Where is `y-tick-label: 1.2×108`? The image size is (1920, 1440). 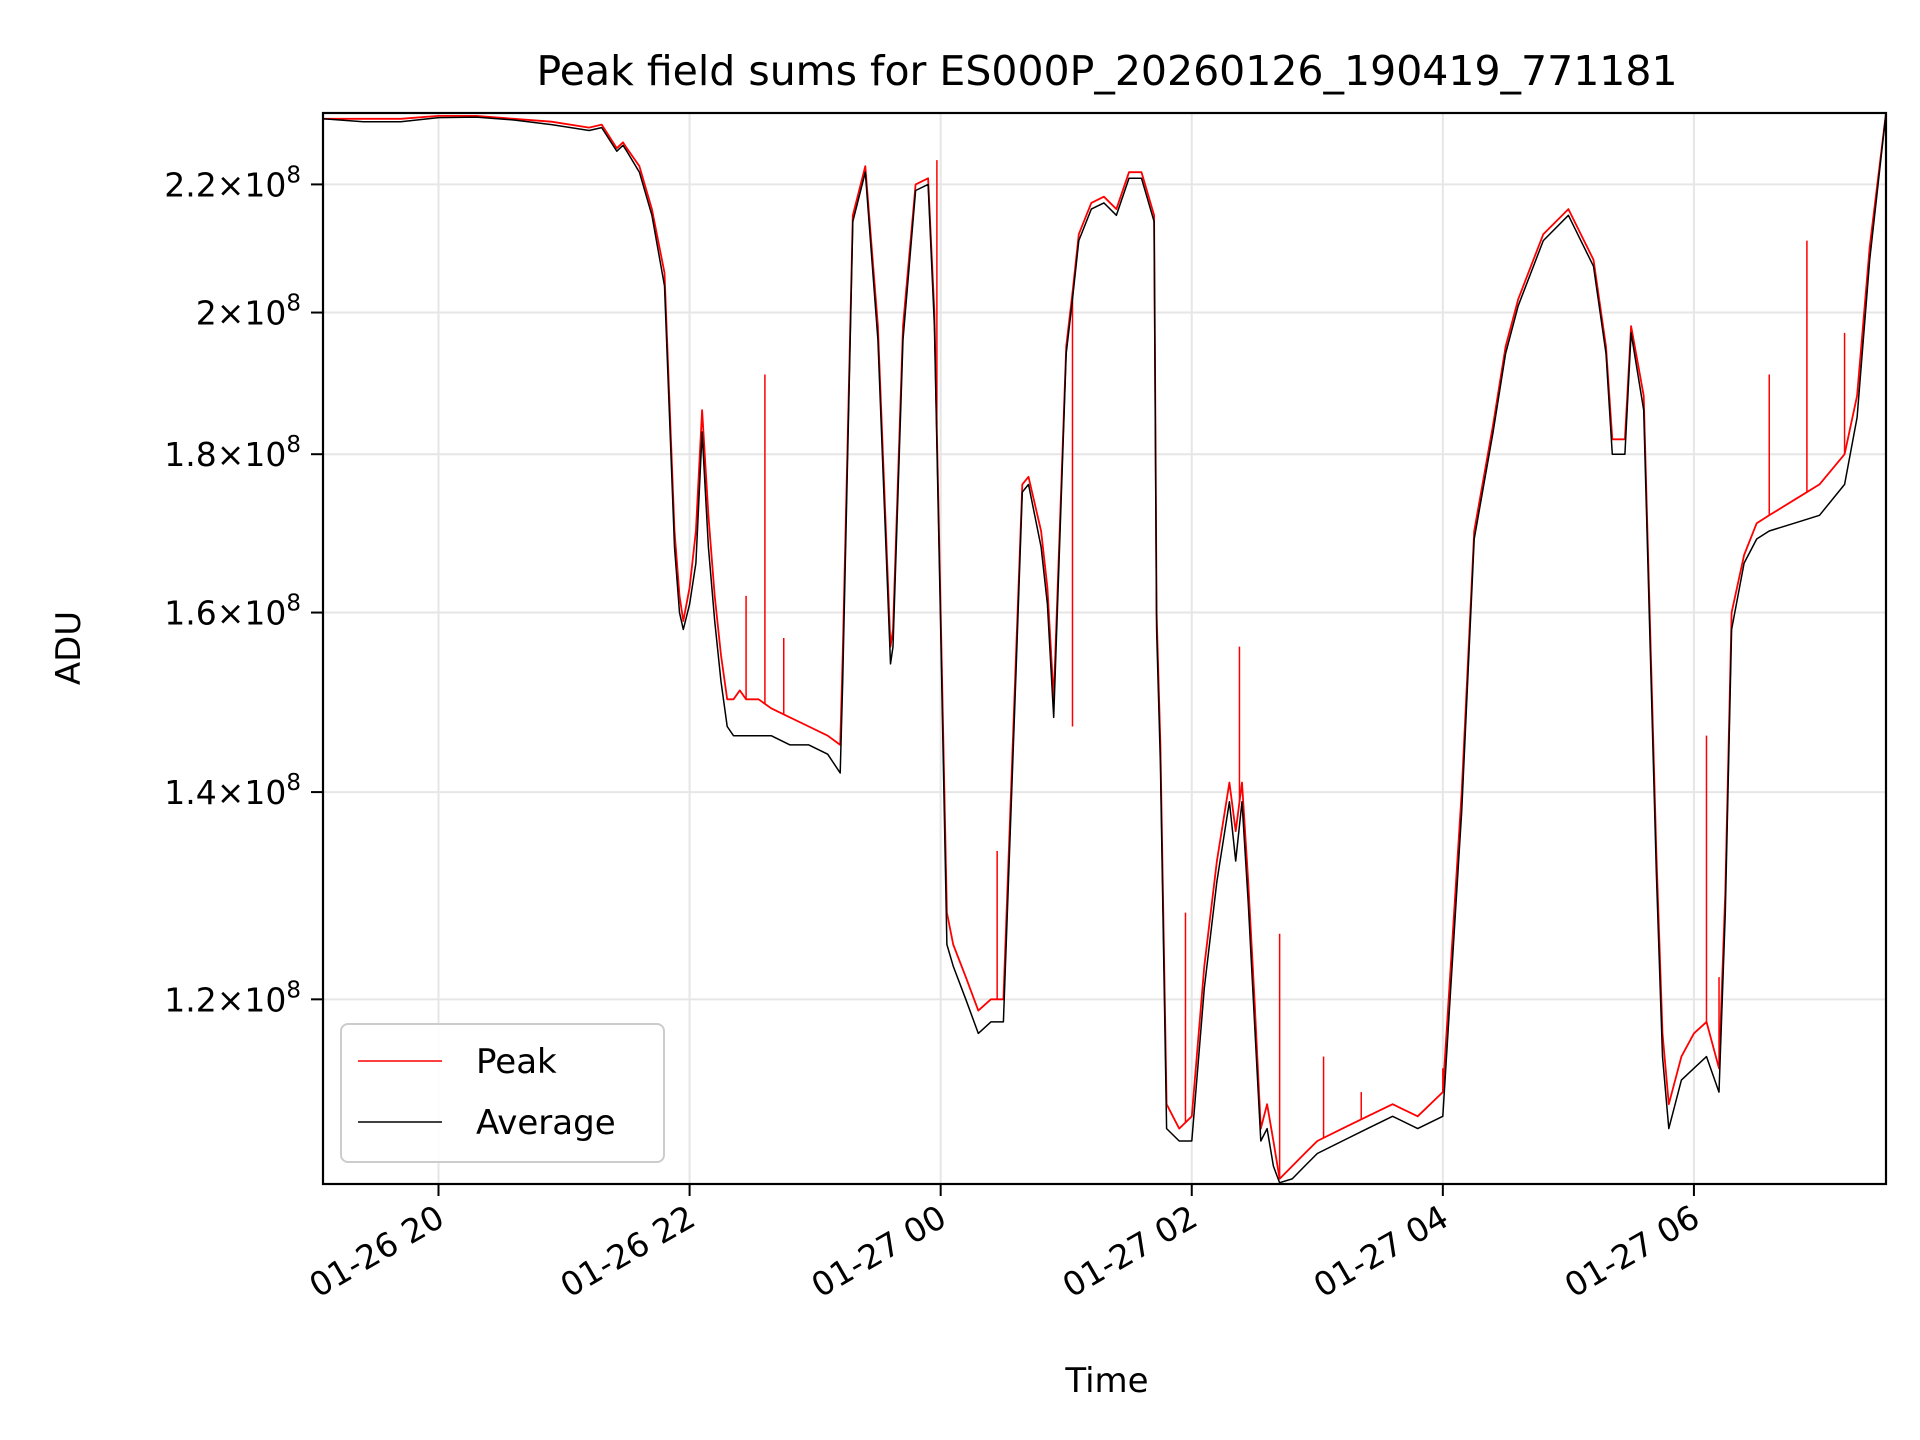
y-tick-label: 1.2×108 is located at coordinates (232, 998).